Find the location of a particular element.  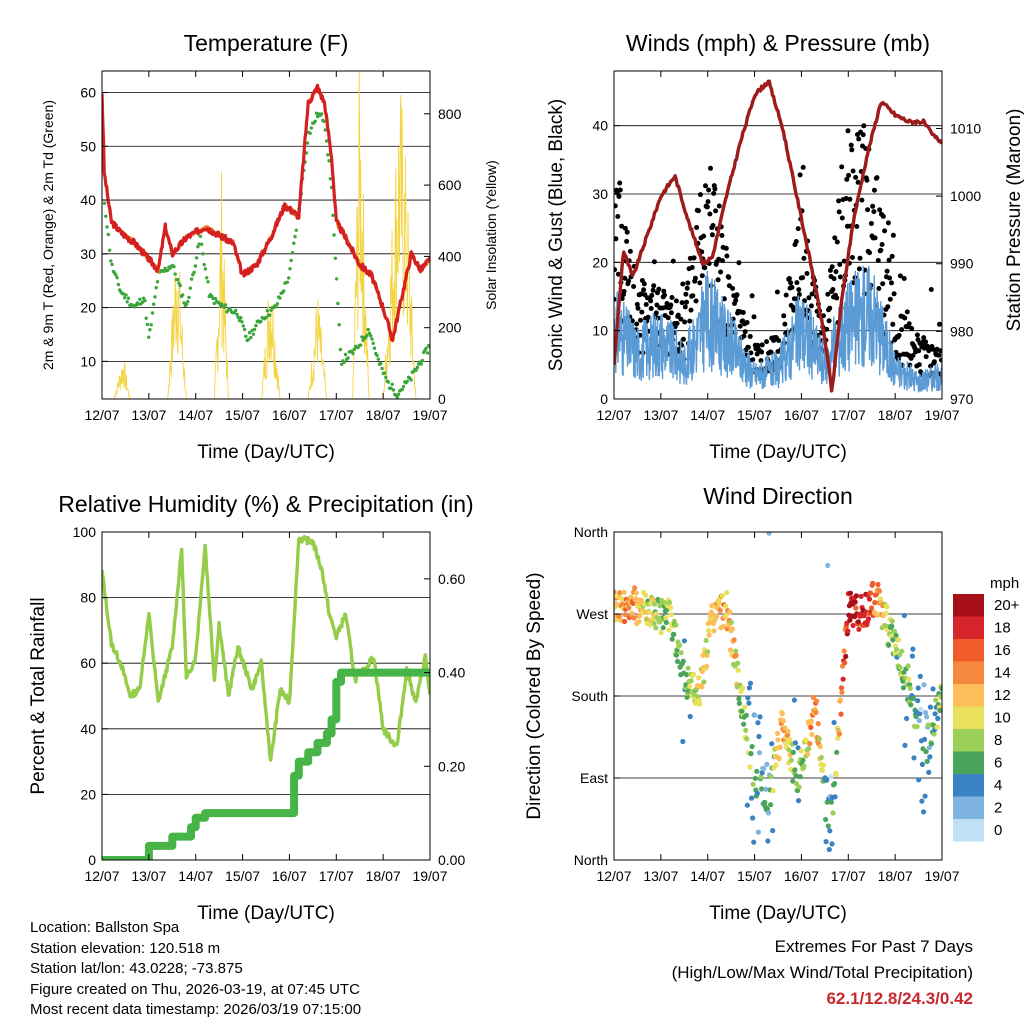

winds-title: Winds (mph) & Pressure (mb) is located at coordinates (778, 43).